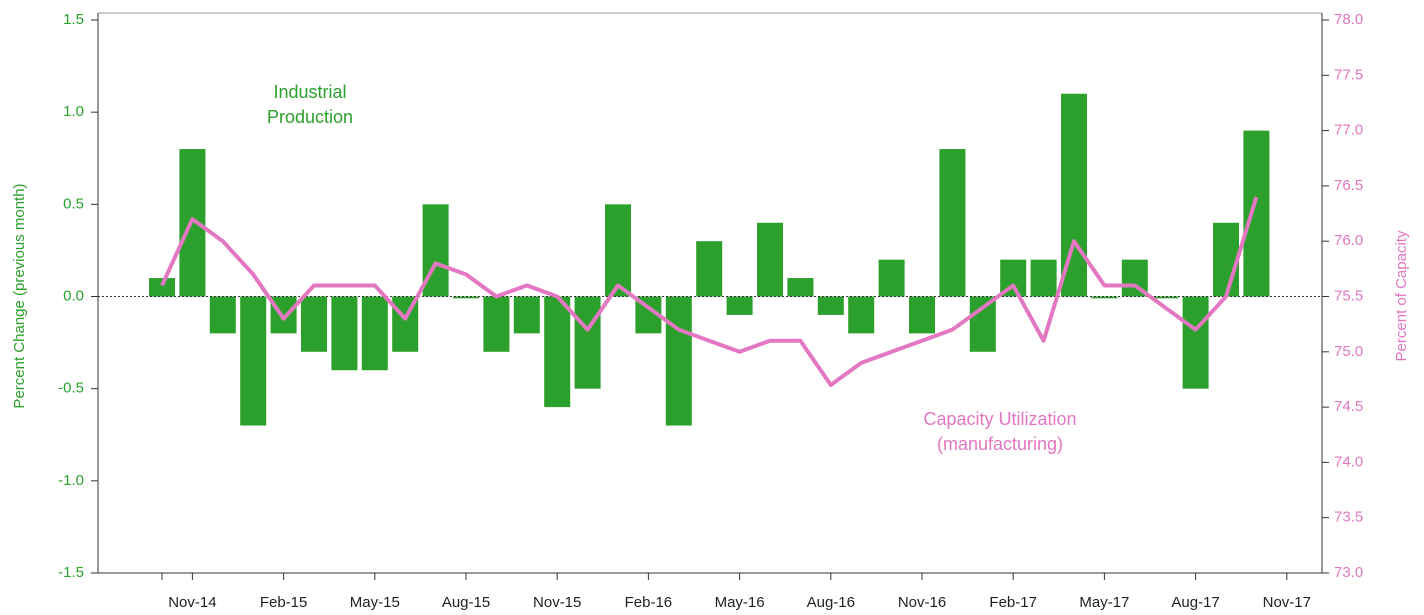 This screenshot has width=1424, height=615. Describe the element at coordinates (1195, 602) in the screenshot. I see `x-tick-label: Aug-17` at that location.